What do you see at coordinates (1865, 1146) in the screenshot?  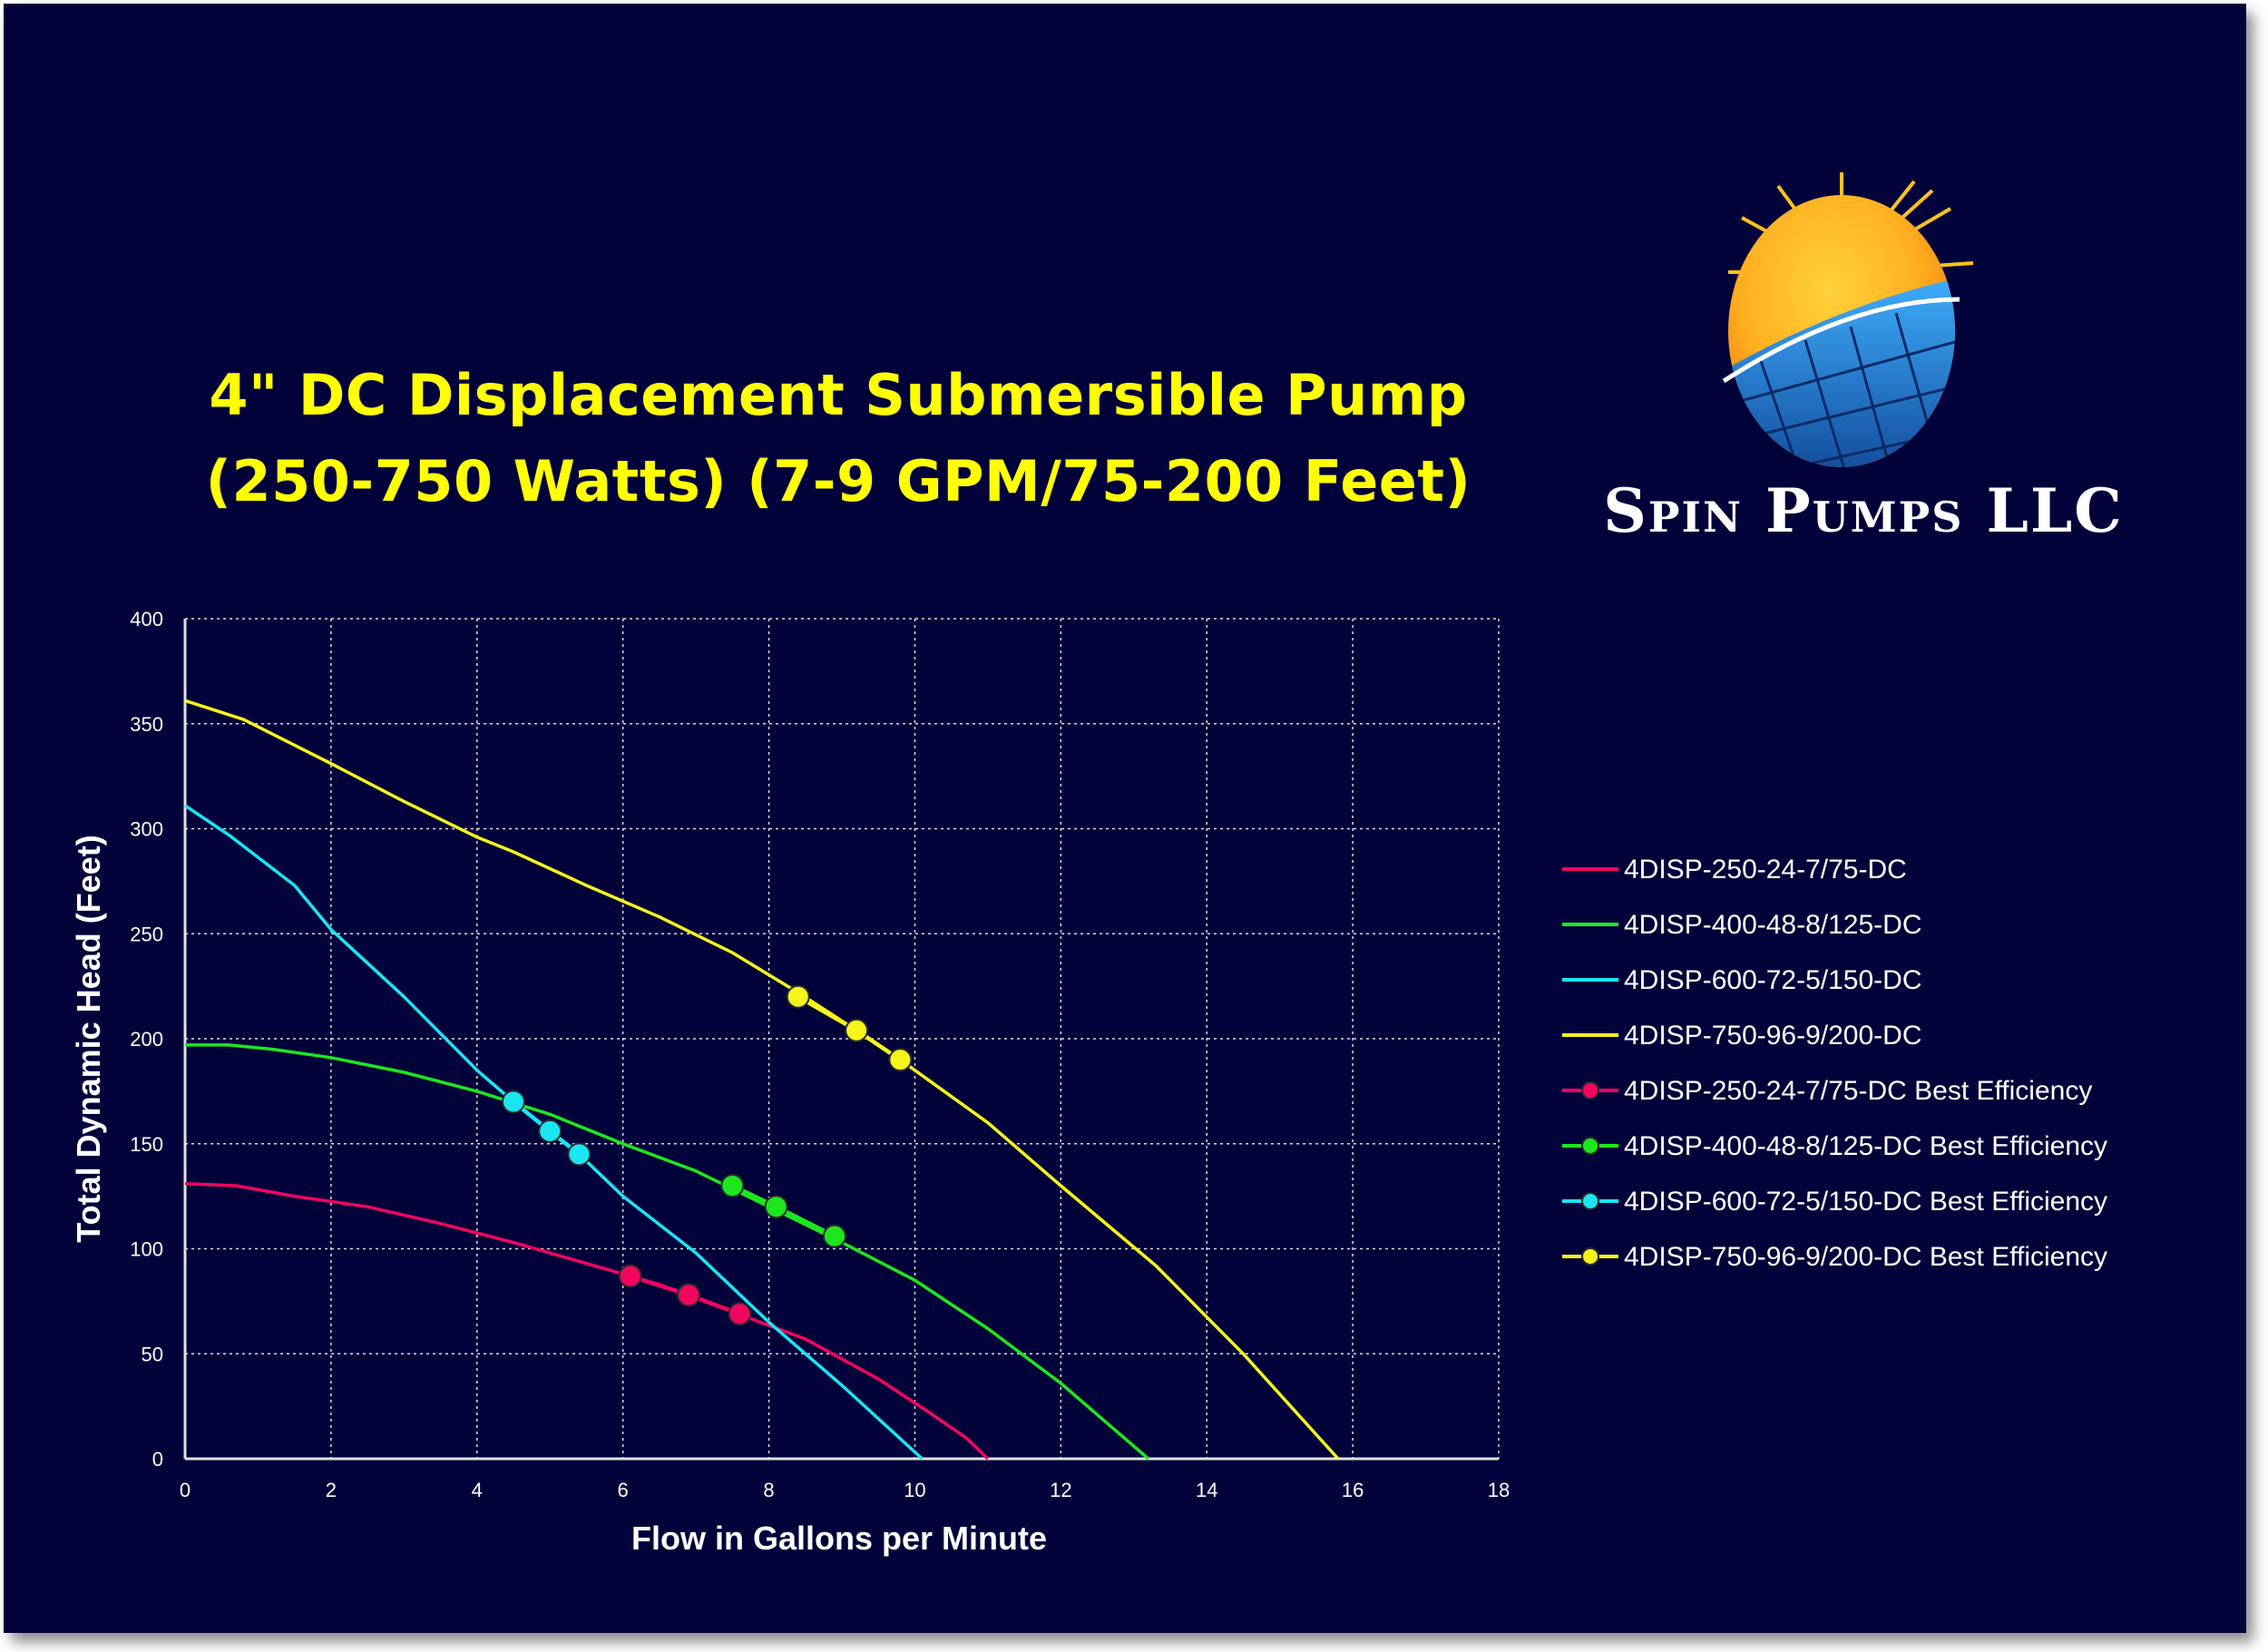 I see `legend-label: 4DISP-400-48-8/125-DC Best Efficiency` at bounding box center [1865, 1146].